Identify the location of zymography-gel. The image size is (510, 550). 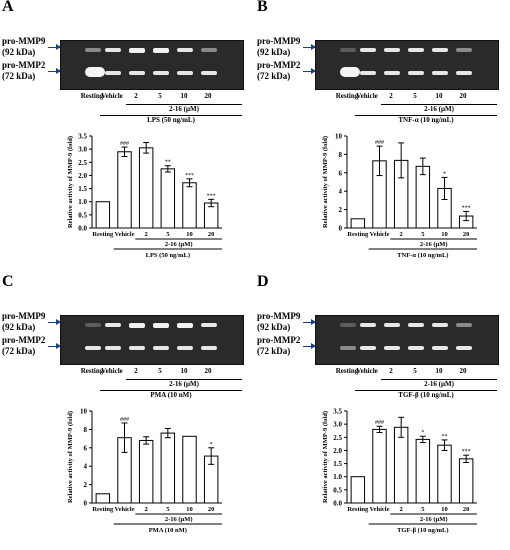
(152, 340).